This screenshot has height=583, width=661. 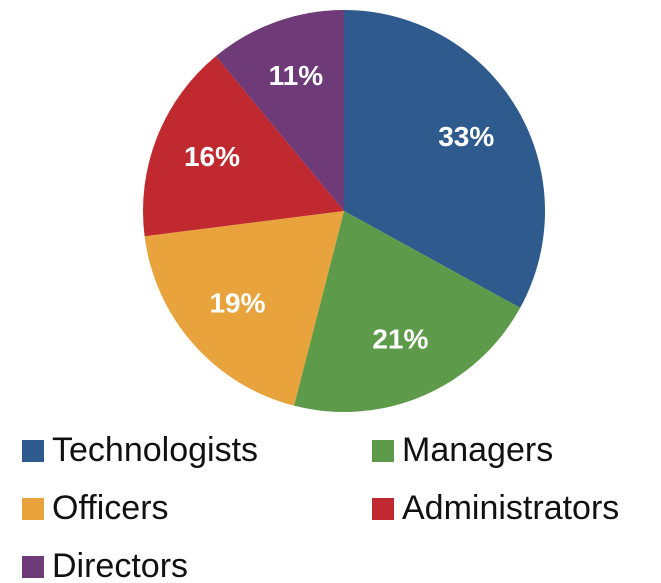 What do you see at coordinates (477, 450) in the screenshot?
I see `legend-label: Managers` at bounding box center [477, 450].